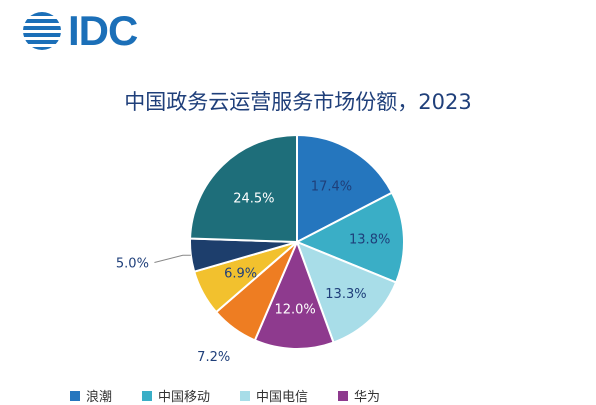  I want to click on legend-item: 华为, so click(359, 395).